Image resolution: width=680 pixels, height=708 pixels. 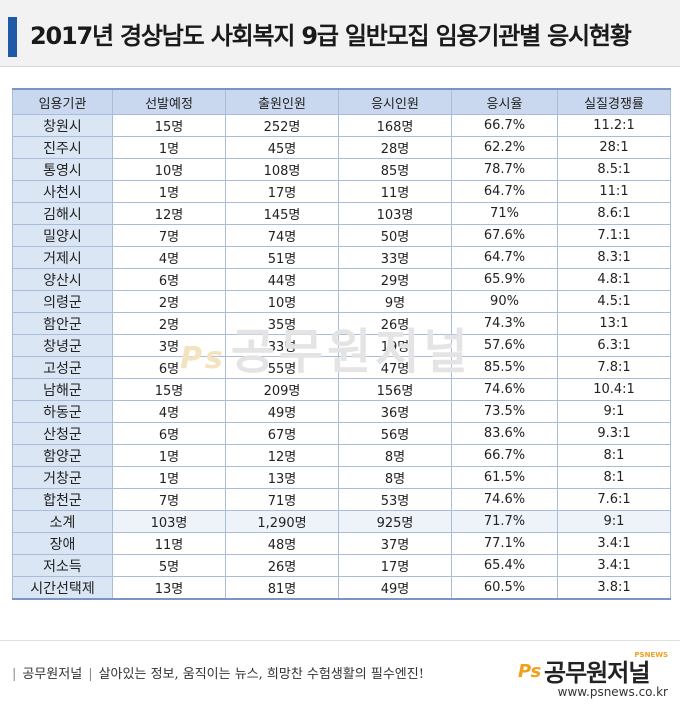 I want to click on cell-competition-ratio: 8.3:1, so click(x=614, y=257).